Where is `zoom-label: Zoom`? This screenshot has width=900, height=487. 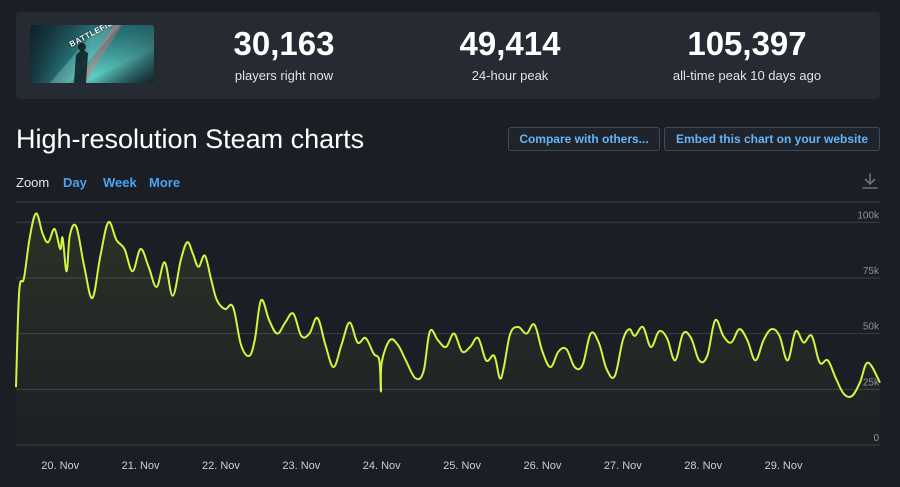
zoom-label: Zoom is located at coordinates (33, 182).